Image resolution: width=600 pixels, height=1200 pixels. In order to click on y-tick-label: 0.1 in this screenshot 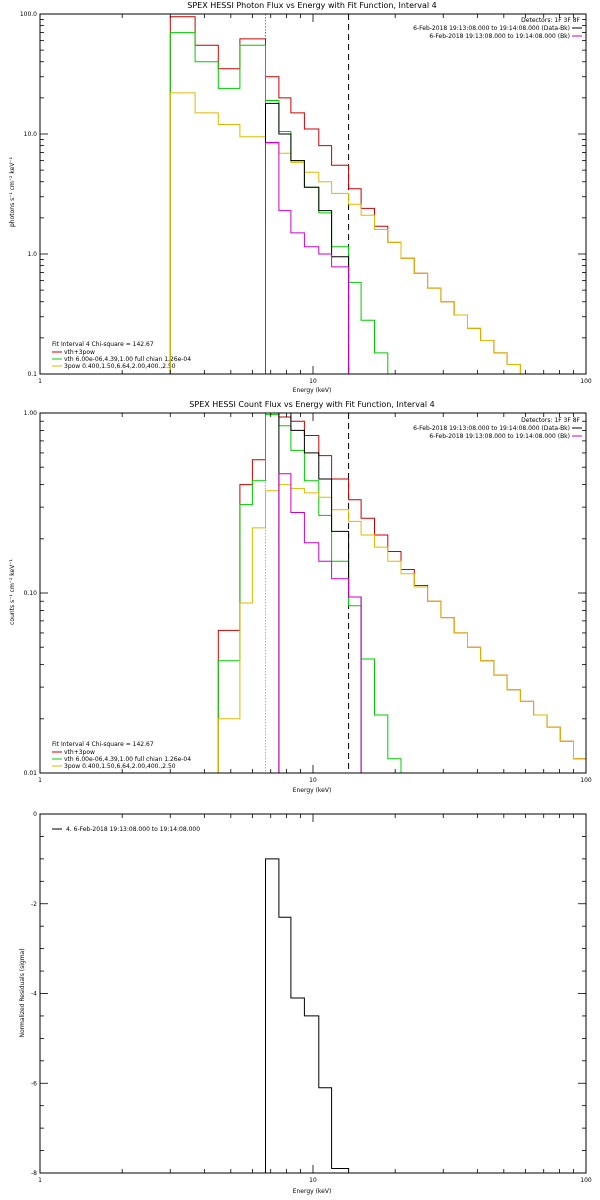, I will do `click(32, 374)`.